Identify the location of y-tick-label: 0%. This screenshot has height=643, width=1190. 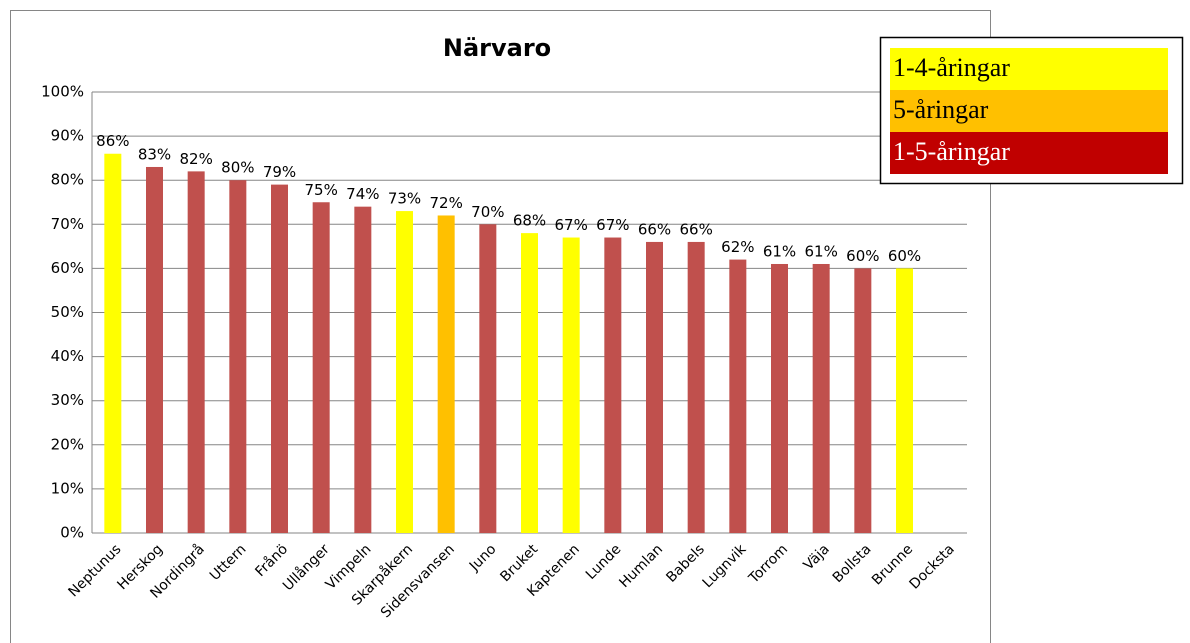
(72, 533).